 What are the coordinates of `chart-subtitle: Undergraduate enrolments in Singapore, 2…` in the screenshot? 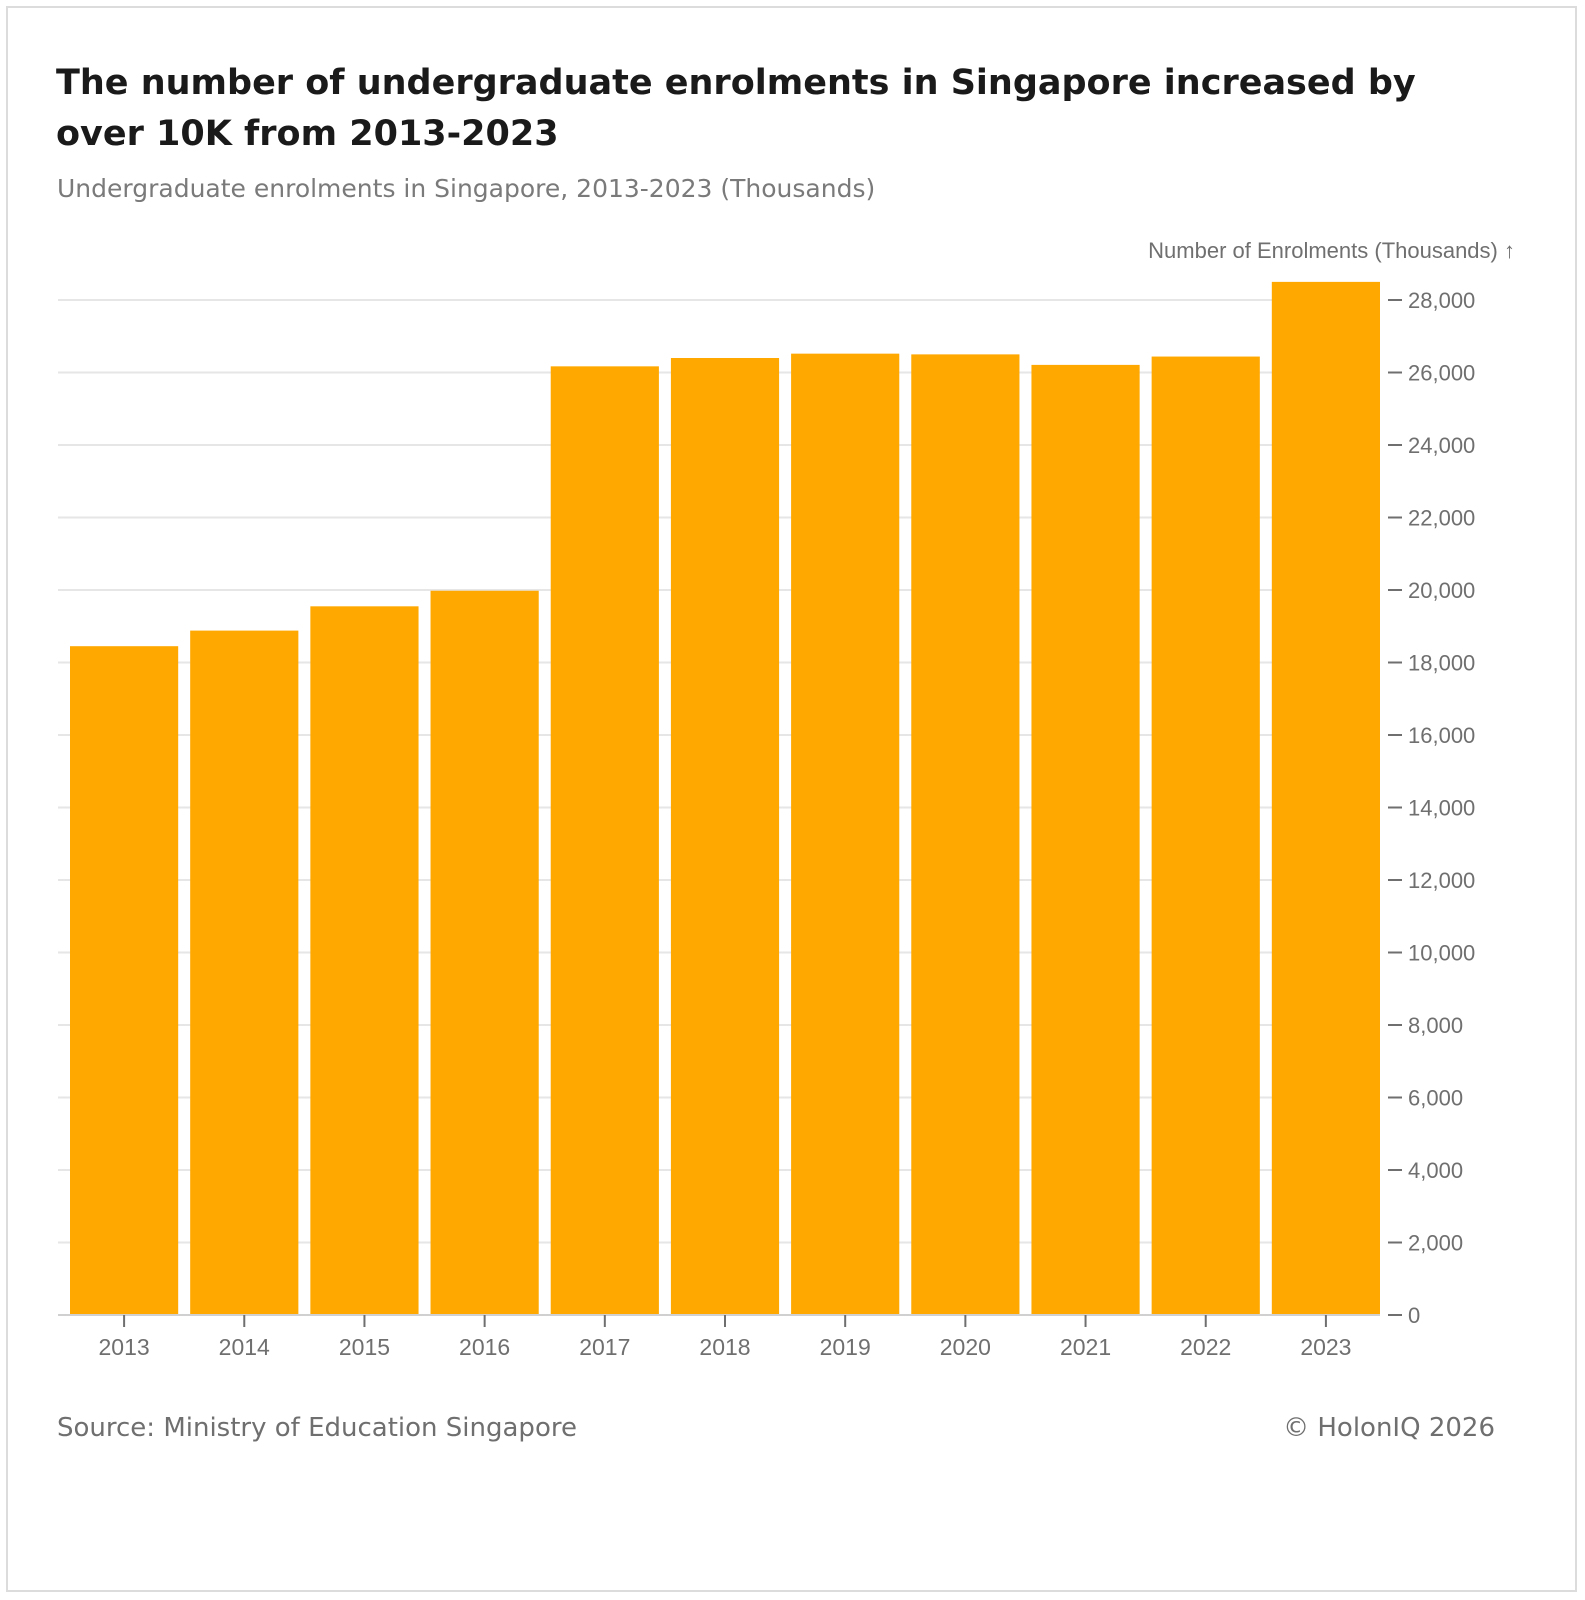 It's located at (466, 188).